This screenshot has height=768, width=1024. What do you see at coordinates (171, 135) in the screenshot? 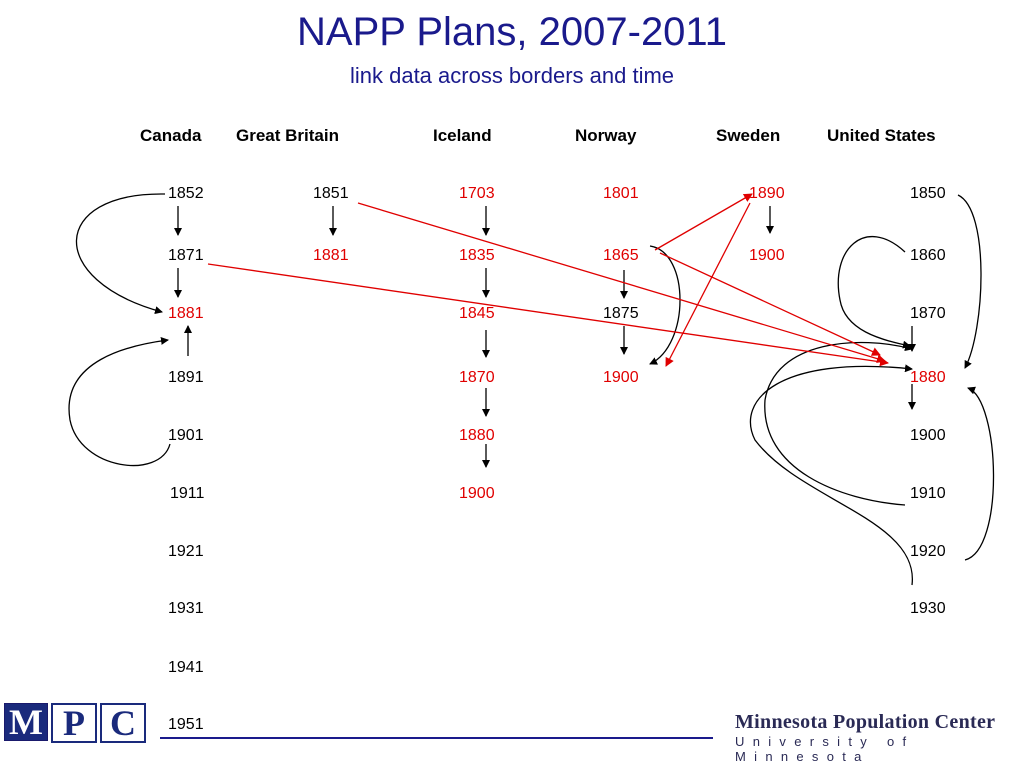
I see `header-canada: Canada` at bounding box center [171, 135].